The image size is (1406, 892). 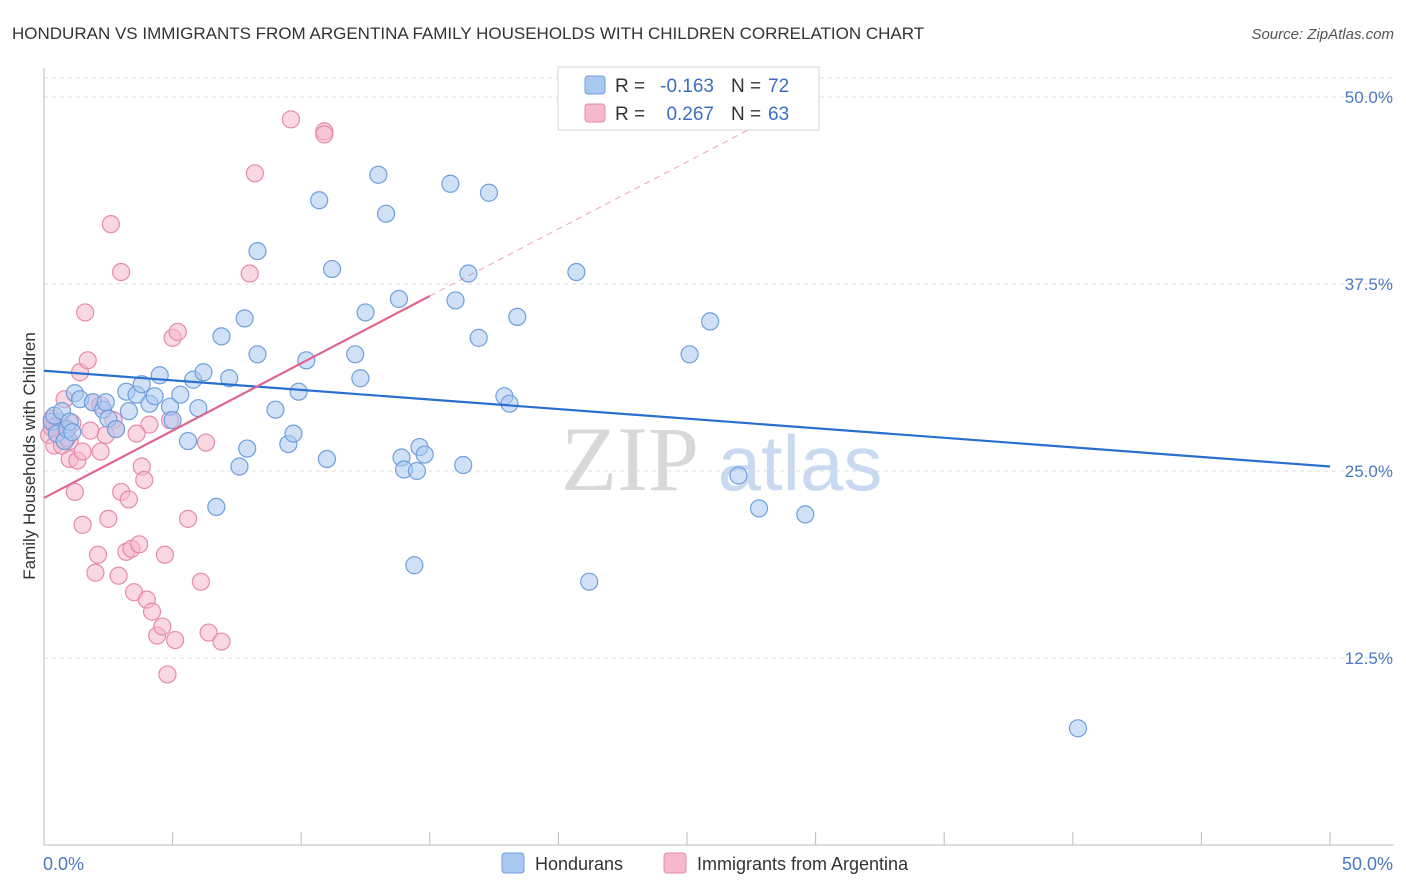 What do you see at coordinates (1369, 471) in the screenshot?
I see `y-tick-label: 25.0%` at bounding box center [1369, 471].